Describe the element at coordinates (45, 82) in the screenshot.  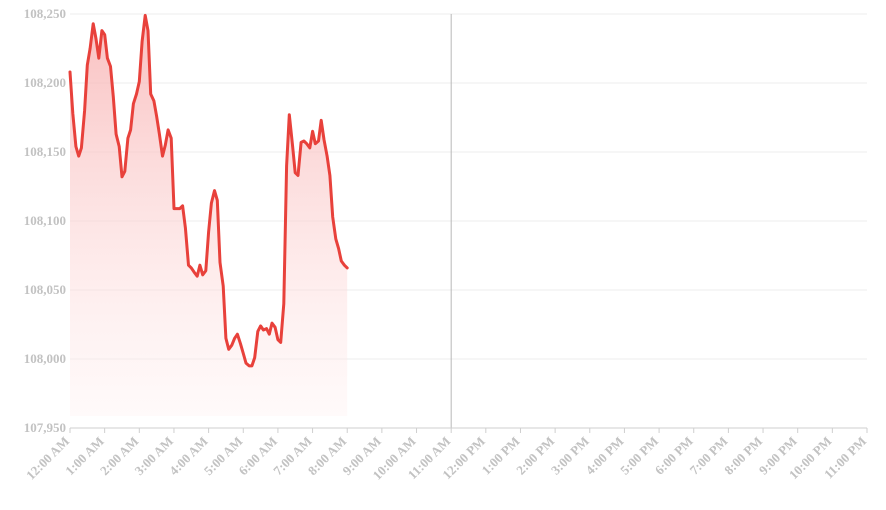
I see `y-tick-label: 108,200` at that location.